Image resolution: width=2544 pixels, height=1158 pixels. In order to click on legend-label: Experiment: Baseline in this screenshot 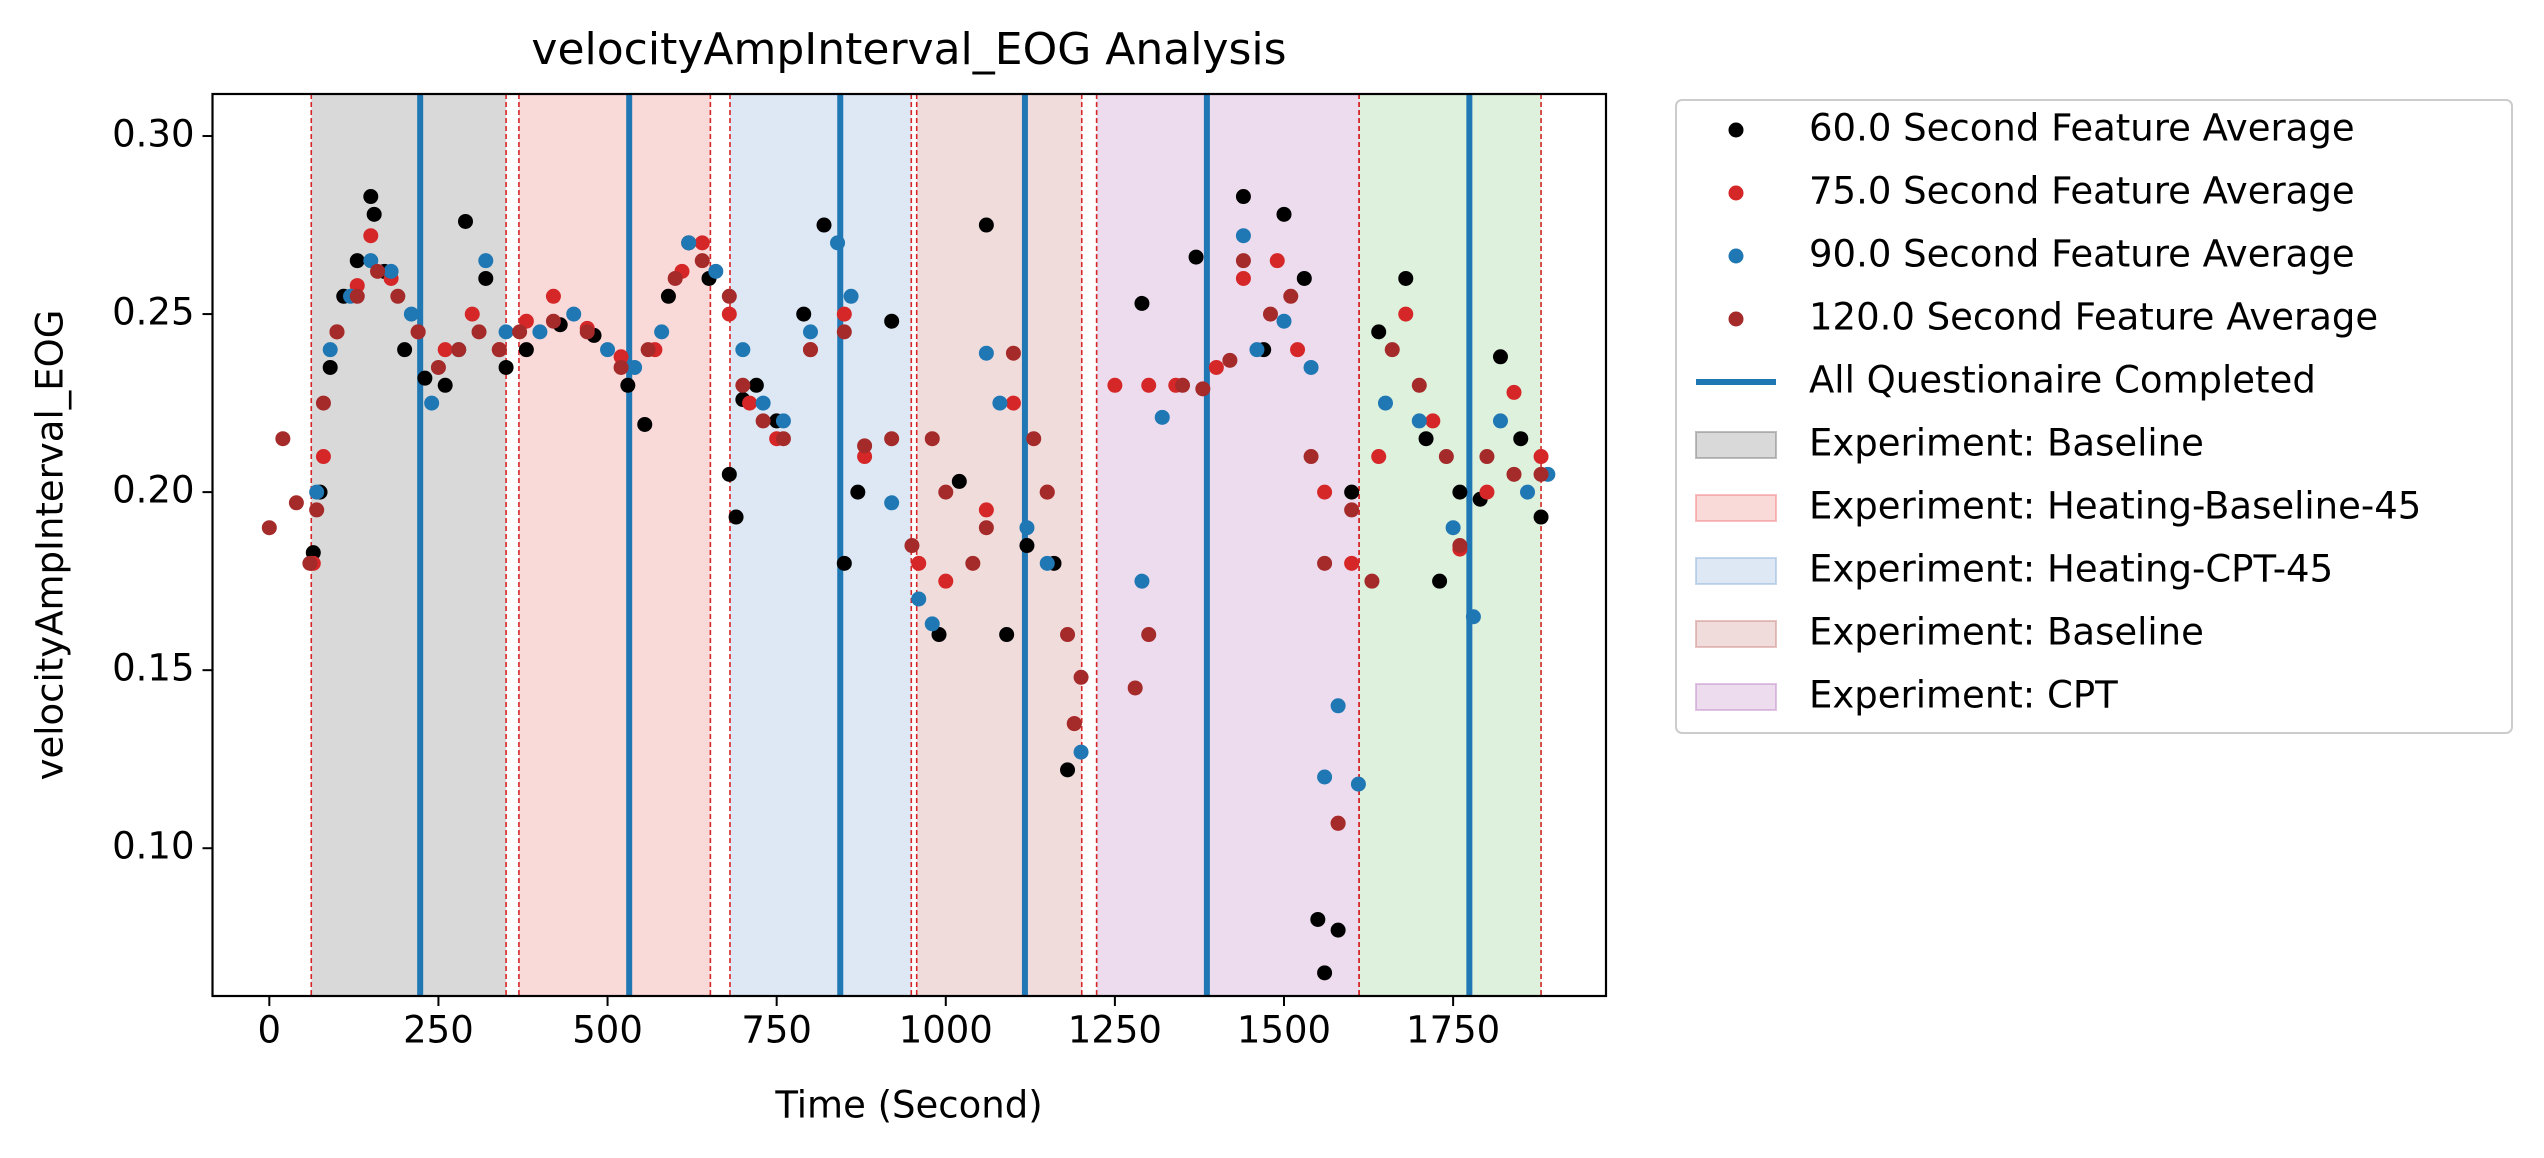, I will do `click(2006, 632)`.